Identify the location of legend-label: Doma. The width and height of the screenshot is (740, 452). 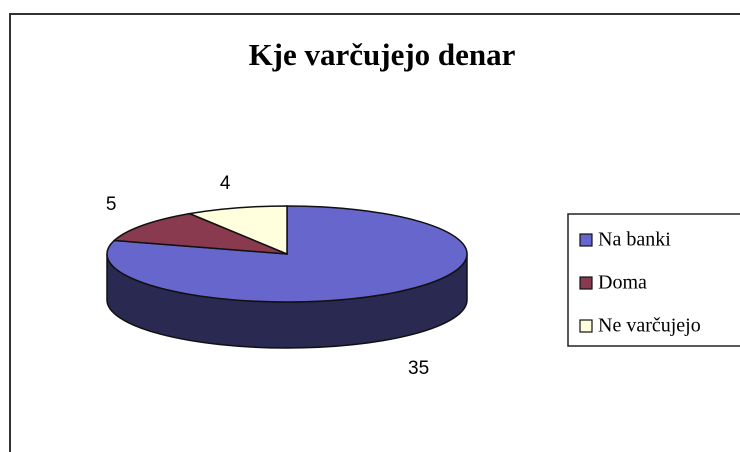
(622, 283).